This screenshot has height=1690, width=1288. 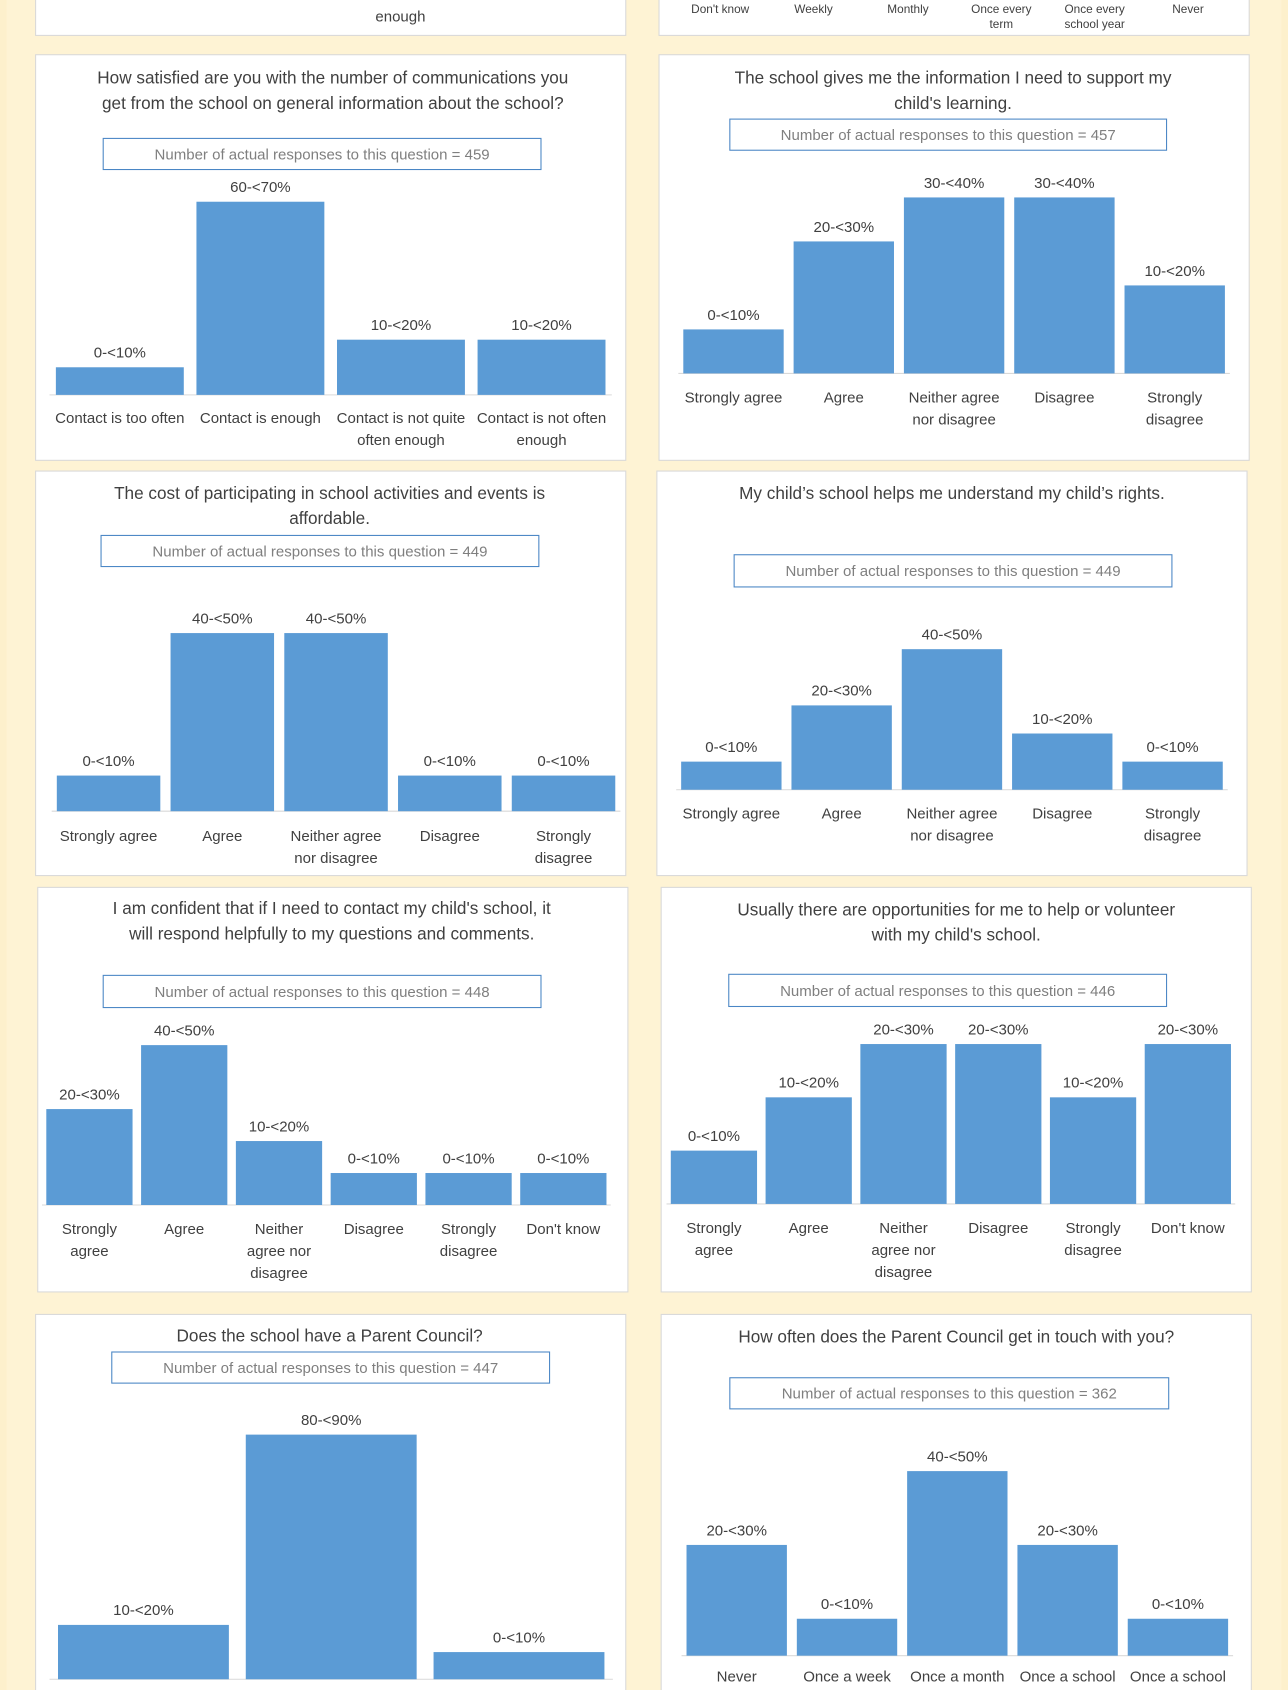 I want to click on category-label: Contact is too often, so click(x=119, y=418).